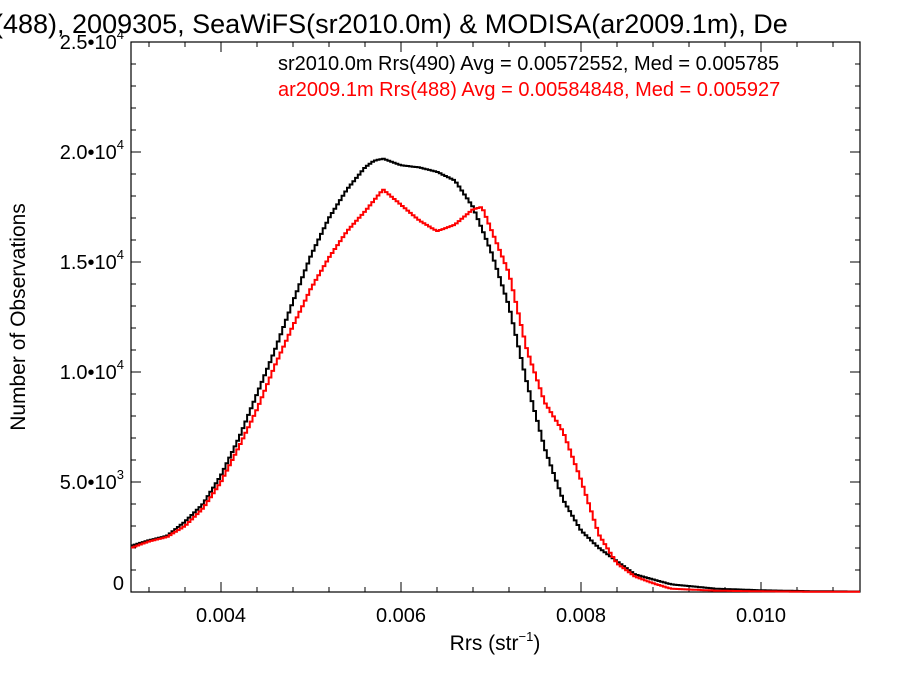 Image resolution: width=900 pixels, height=675 pixels. I want to click on y-tick-label: 5.0•103, so click(92, 480).